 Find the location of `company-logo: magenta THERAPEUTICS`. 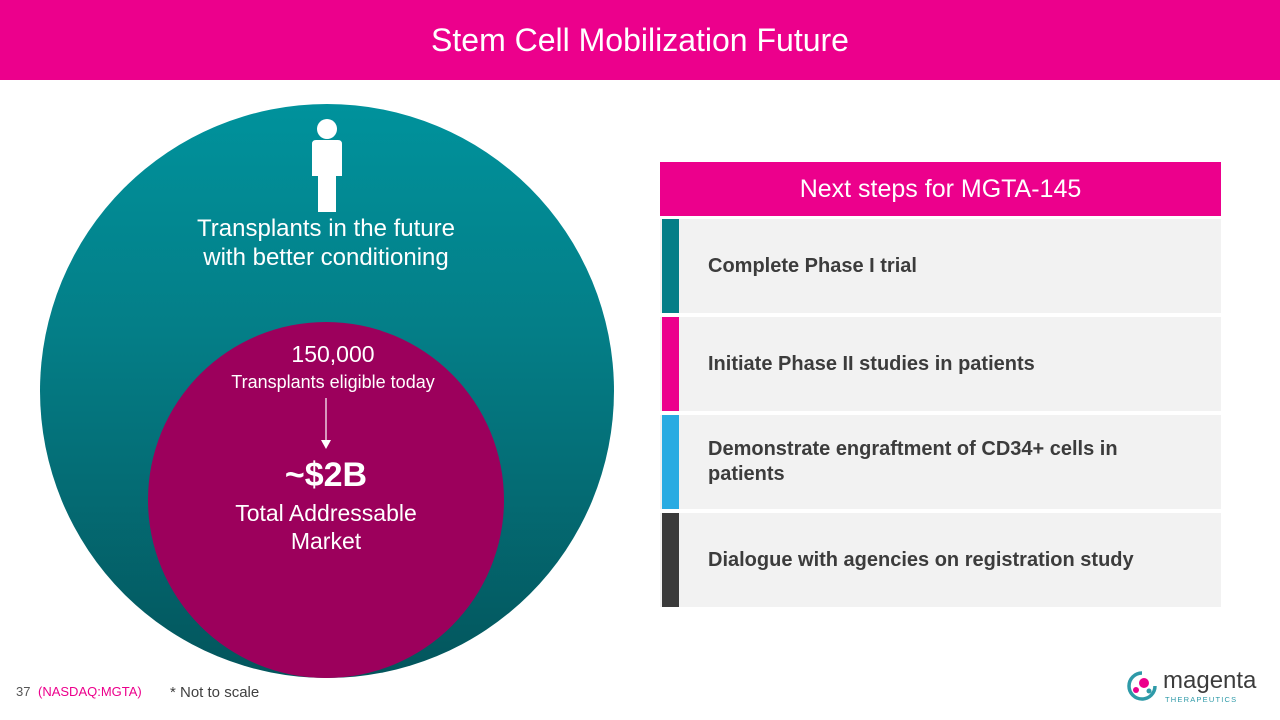

company-logo: magenta THERAPEUTICS is located at coordinates (1192, 687).